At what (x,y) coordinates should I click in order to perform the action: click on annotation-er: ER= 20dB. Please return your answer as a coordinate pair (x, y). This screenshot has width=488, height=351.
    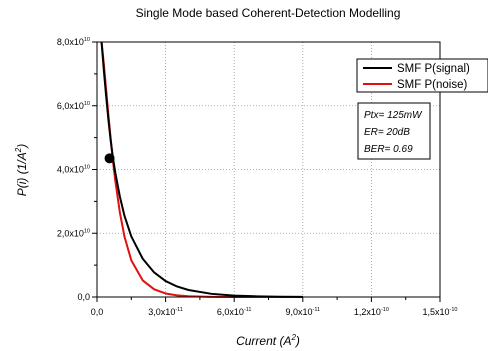
    Looking at the image, I should click on (387, 132).